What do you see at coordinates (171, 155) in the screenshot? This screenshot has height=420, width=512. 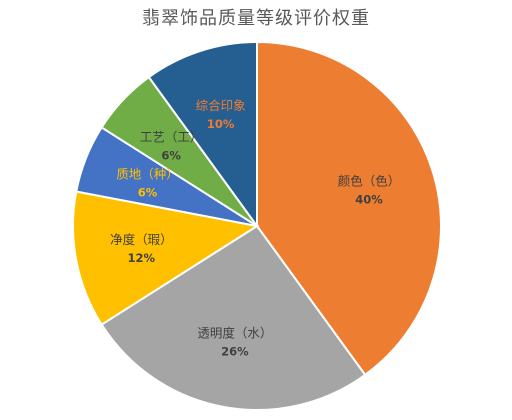 I see `slice-value-4: 6%` at bounding box center [171, 155].